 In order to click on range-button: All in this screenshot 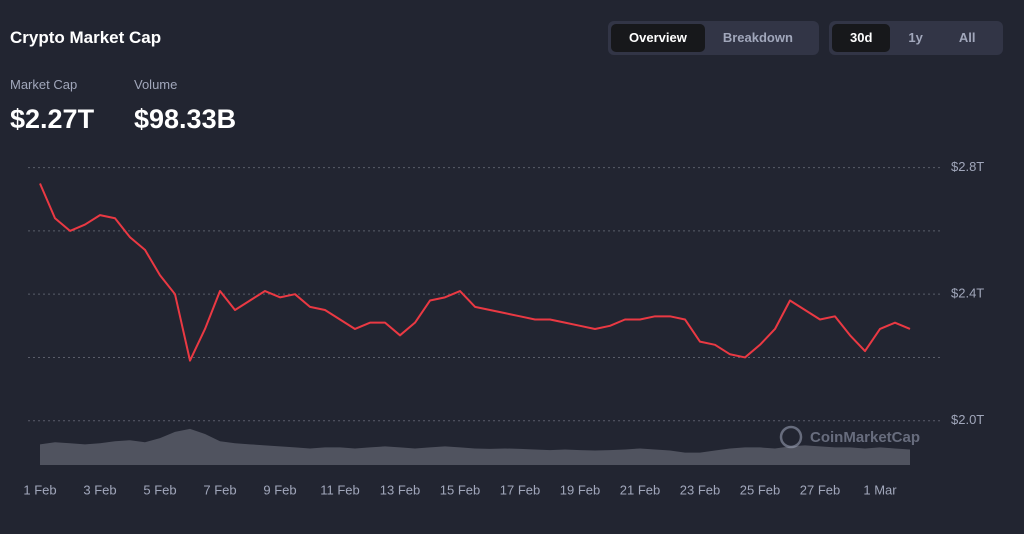, I will do `click(967, 37)`.